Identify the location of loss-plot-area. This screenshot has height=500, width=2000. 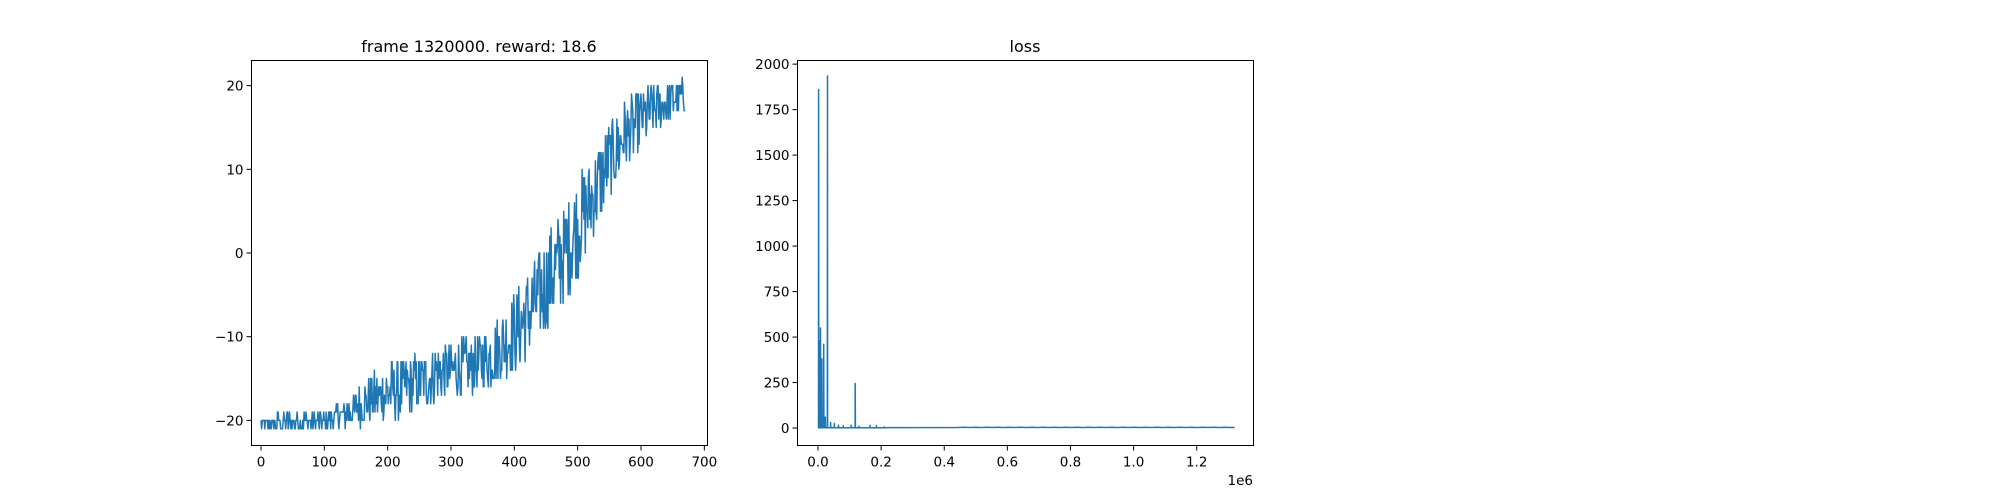
(1026, 252).